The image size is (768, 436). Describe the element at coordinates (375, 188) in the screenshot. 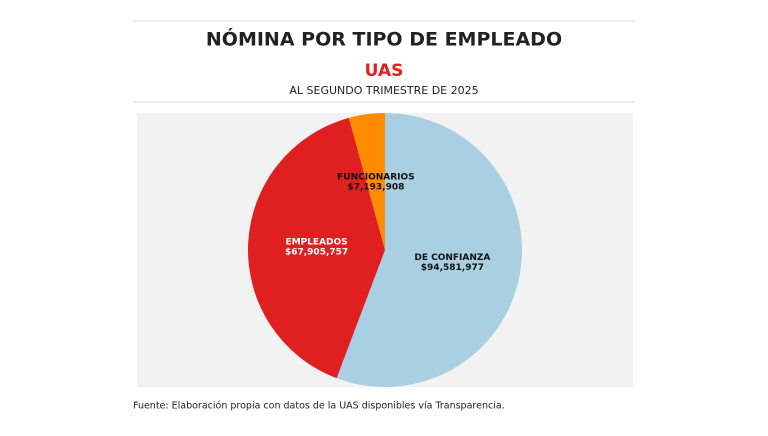

I see `value-label: $7,193,908` at that location.